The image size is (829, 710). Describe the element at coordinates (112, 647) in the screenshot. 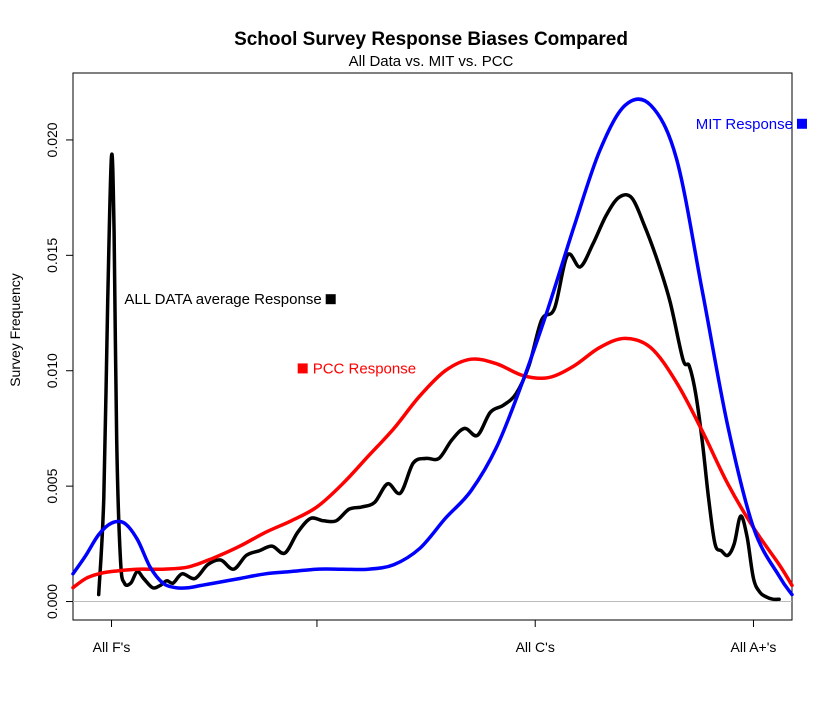

I see `x-tick-label: All F's` at that location.